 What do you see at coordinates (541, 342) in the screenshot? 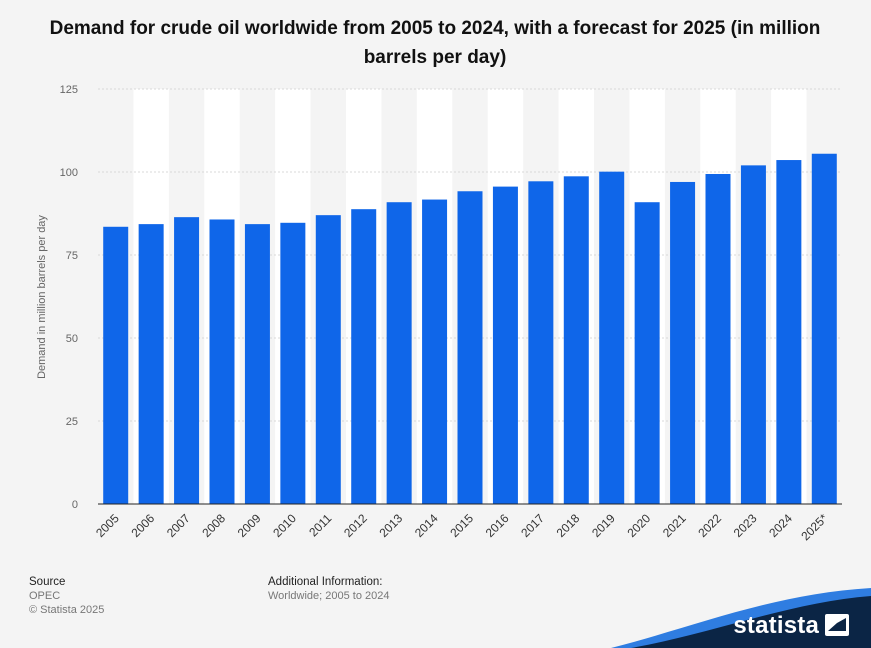
I see `bar-2017` at bounding box center [541, 342].